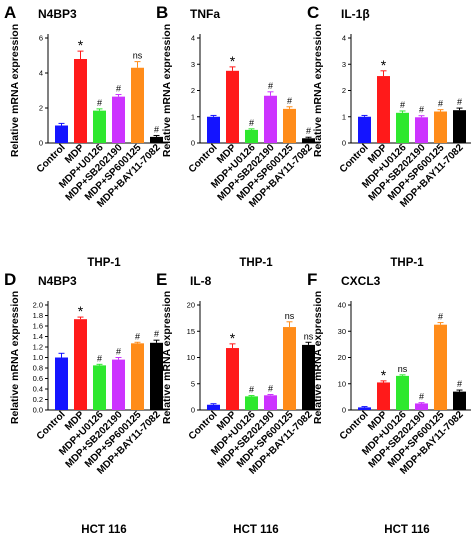 This screenshot has height=550, width=474. Describe the element at coordinates (38, 378) in the screenshot. I see `y-tick-label: 0.6` at that location.